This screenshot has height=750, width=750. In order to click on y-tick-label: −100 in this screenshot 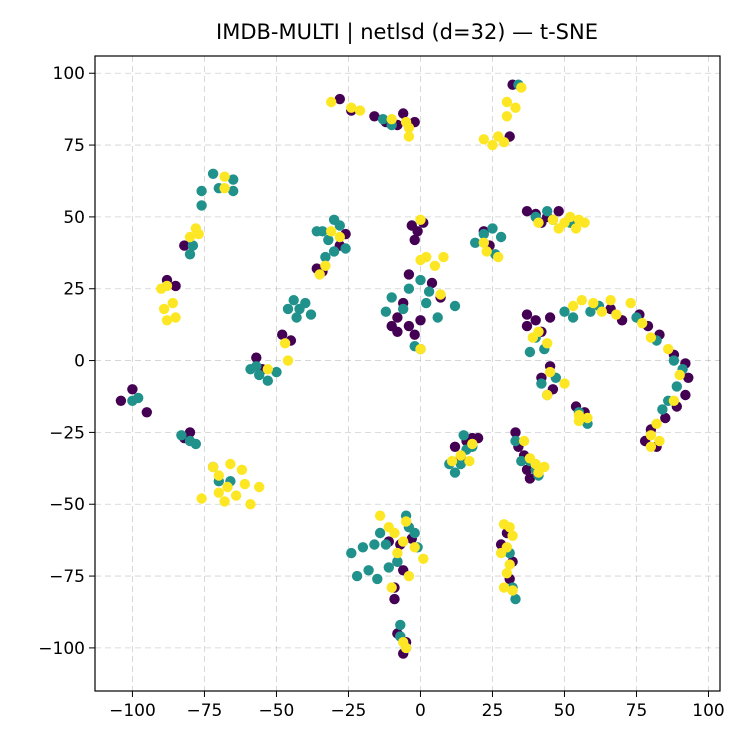, I will do `click(61, 649)`.